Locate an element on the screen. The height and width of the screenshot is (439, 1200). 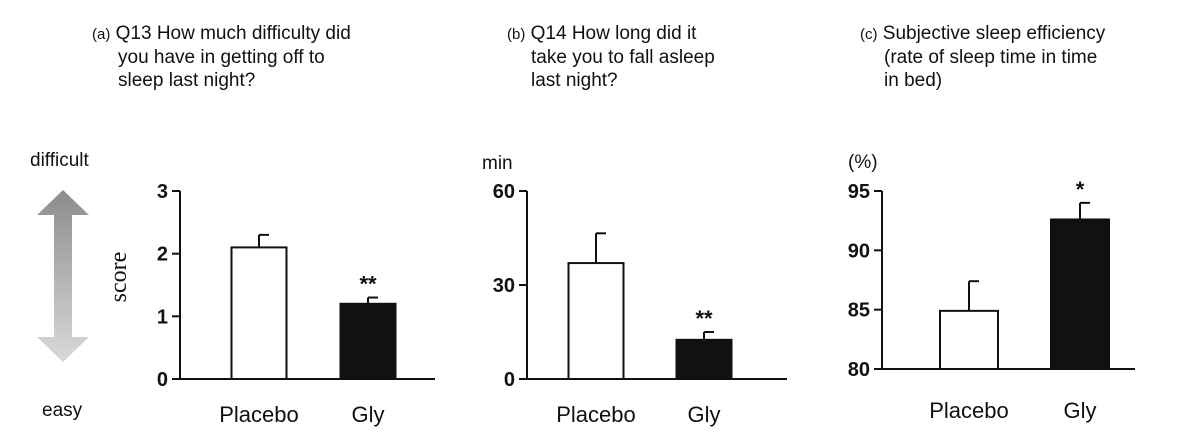
scale-bottom-label: easy is located at coordinates (62, 410).